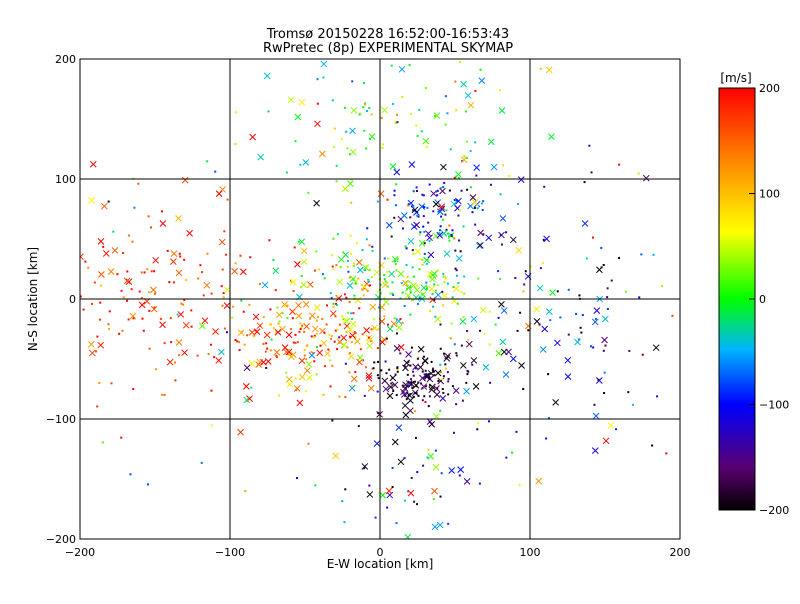  What do you see at coordinates (769, 88) in the screenshot?
I see `colorbar-tick-label: 200` at bounding box center [769, 88].